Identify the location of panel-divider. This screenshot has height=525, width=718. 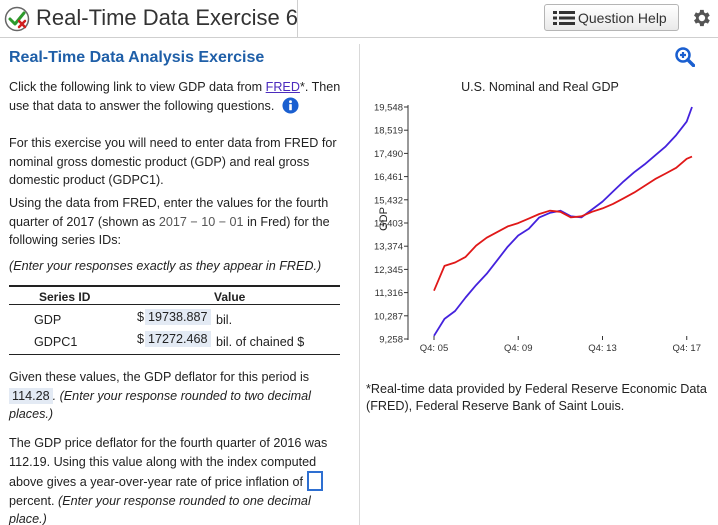
(359, 284).